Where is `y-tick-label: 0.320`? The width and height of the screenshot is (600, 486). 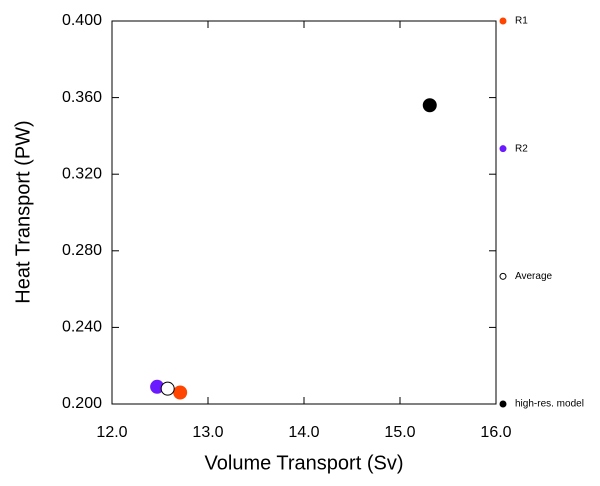
y-tick-label: 0.320 is located at coordinates (82, 173).